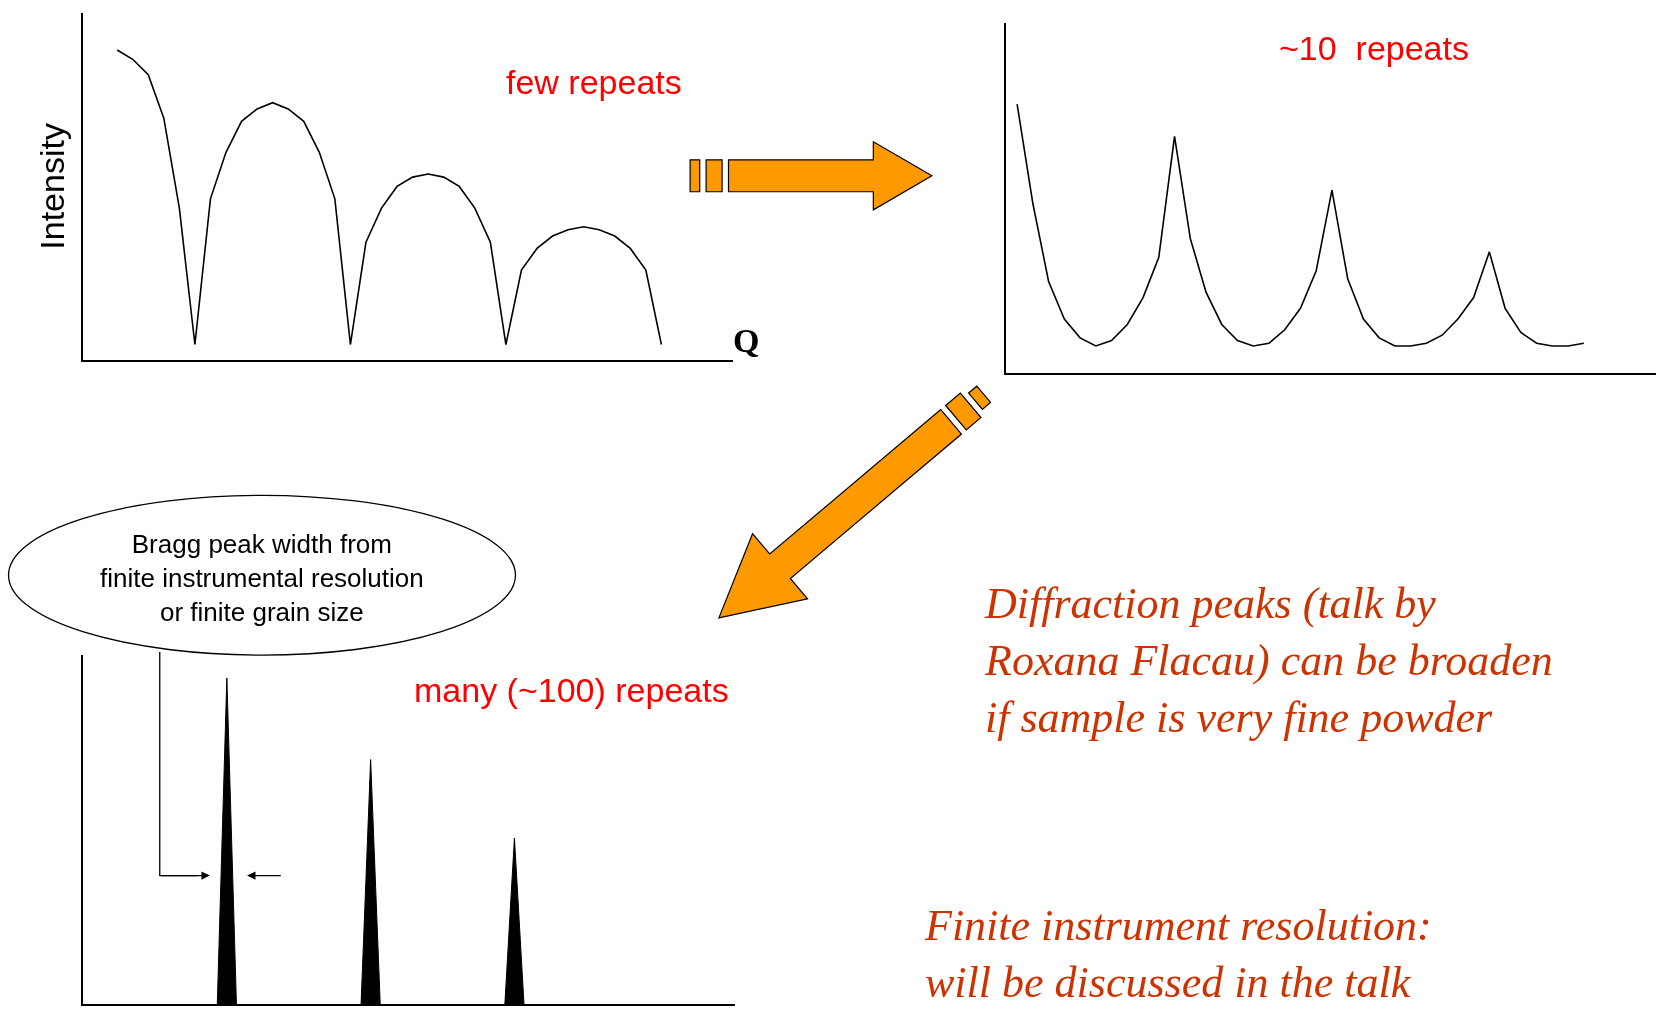 The width and height of the screenshot is (1670, 1013). Describe the element at coordinates (1178, 954) in the screenshot. I see `text: Finite instrument resolution: will be discussed in the talk` at that location.